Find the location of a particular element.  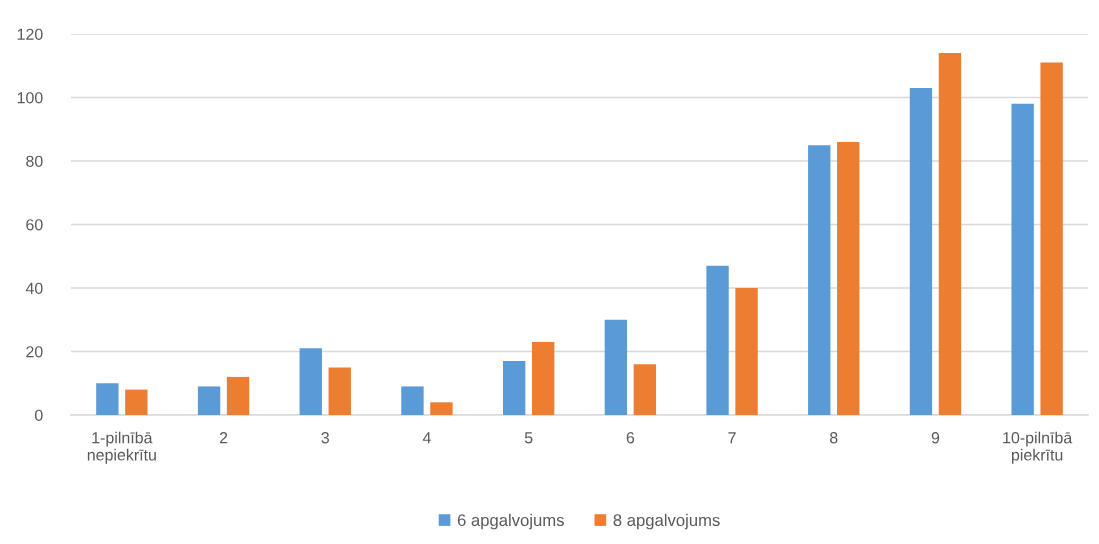

x-tick-label: 2 is located at coordinates (223, 438).